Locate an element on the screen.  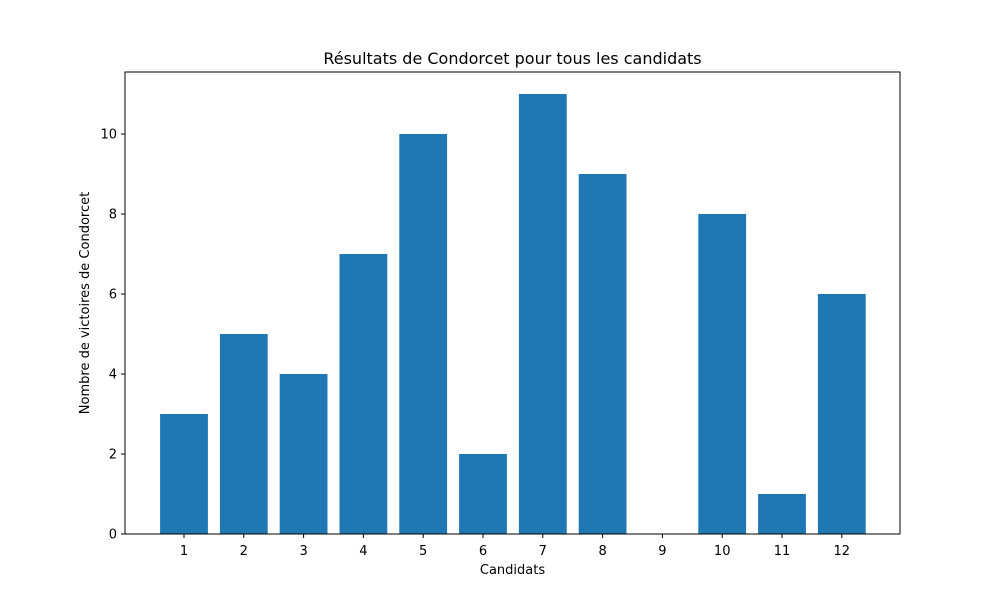
x-axis-label: Candidats is located at coordinates (512, 570).